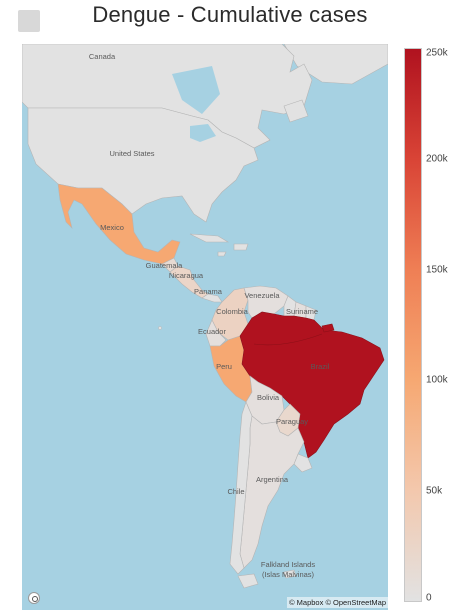  I want to click on label-bolivia: Bolivia, so click(268, 397).